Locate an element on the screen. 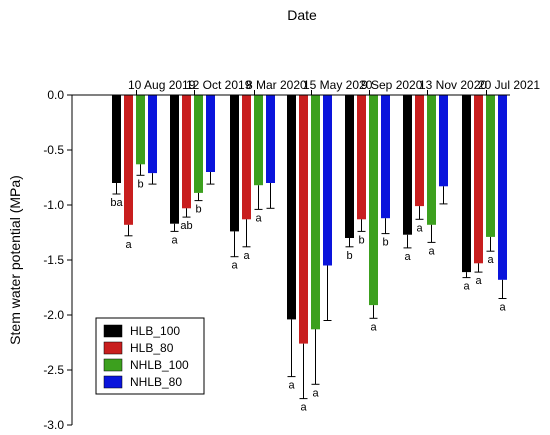  significance-label: ba is located at coordinates (116, 203).